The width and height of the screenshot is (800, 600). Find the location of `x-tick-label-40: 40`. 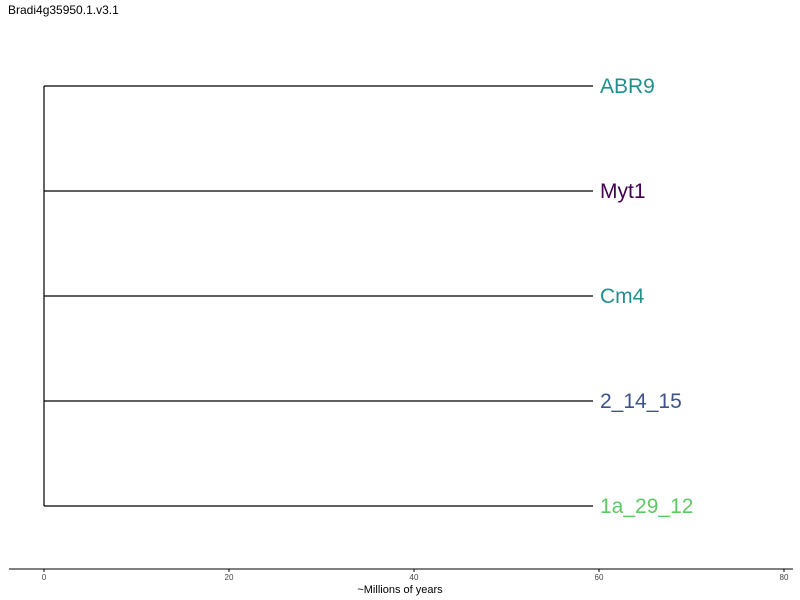

x-tick-label-40: 40 is located at coordinates (414, 577).